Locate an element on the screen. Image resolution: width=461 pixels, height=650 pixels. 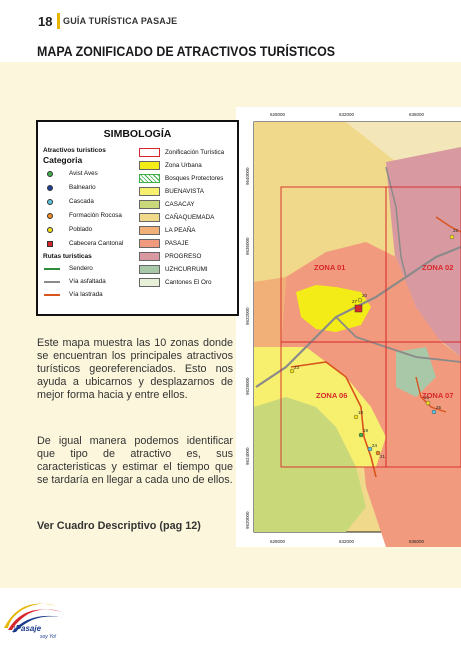
logo-wordmark: ¡Pasaje is located at coordinates (27, 628).